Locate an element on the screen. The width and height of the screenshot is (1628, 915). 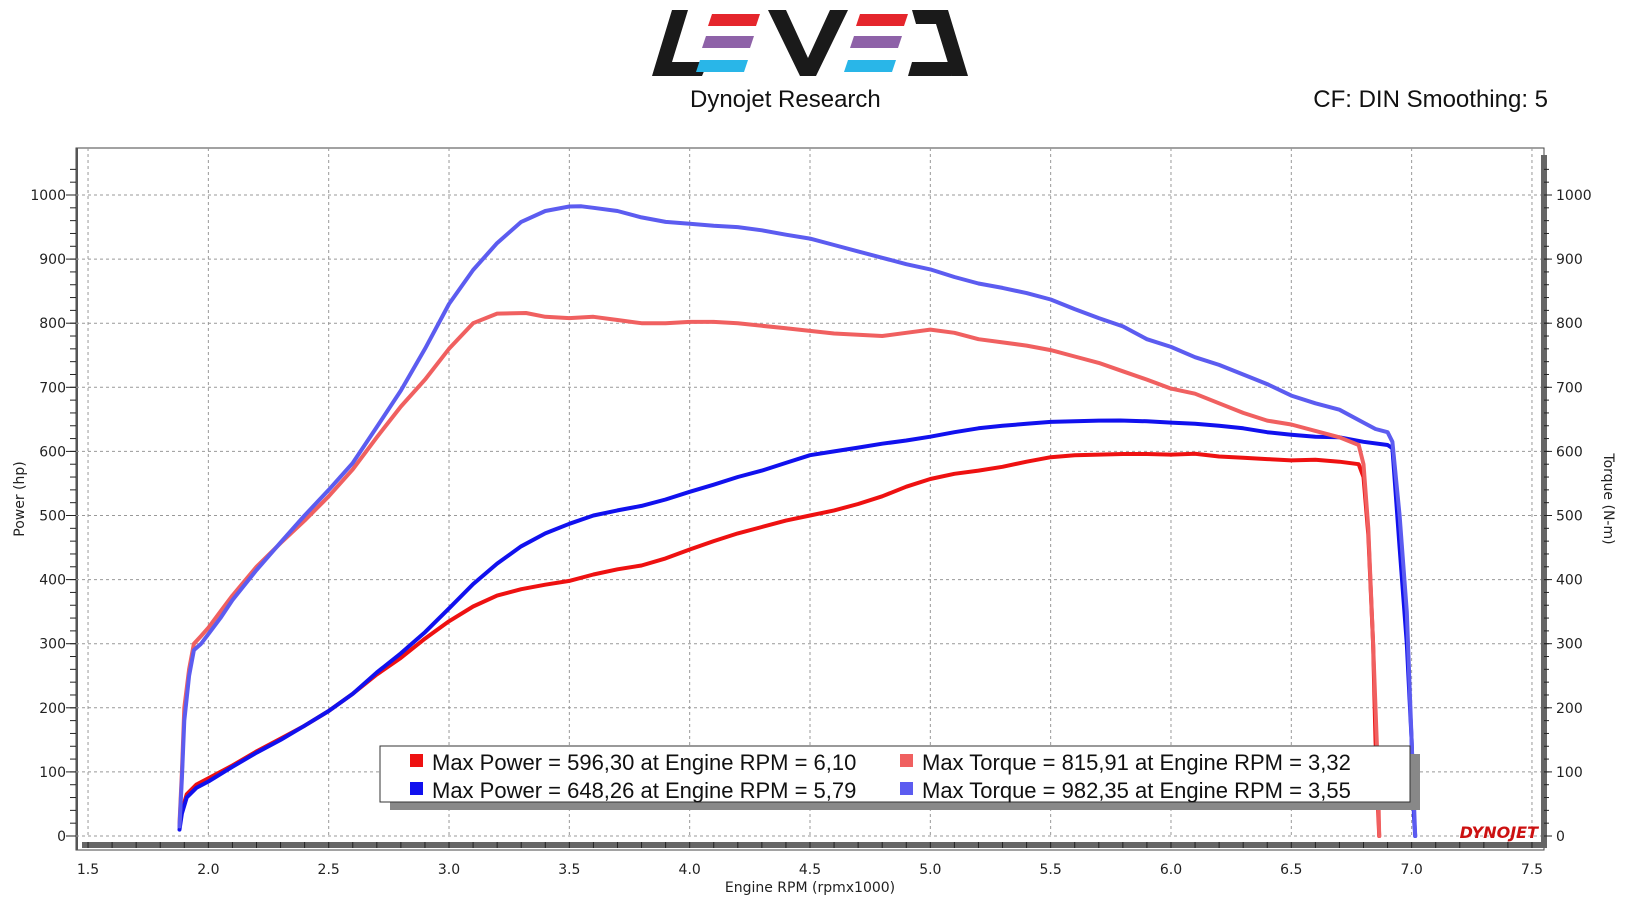
y-axis-title: Power (hp) is located at coordinates (20, 498).